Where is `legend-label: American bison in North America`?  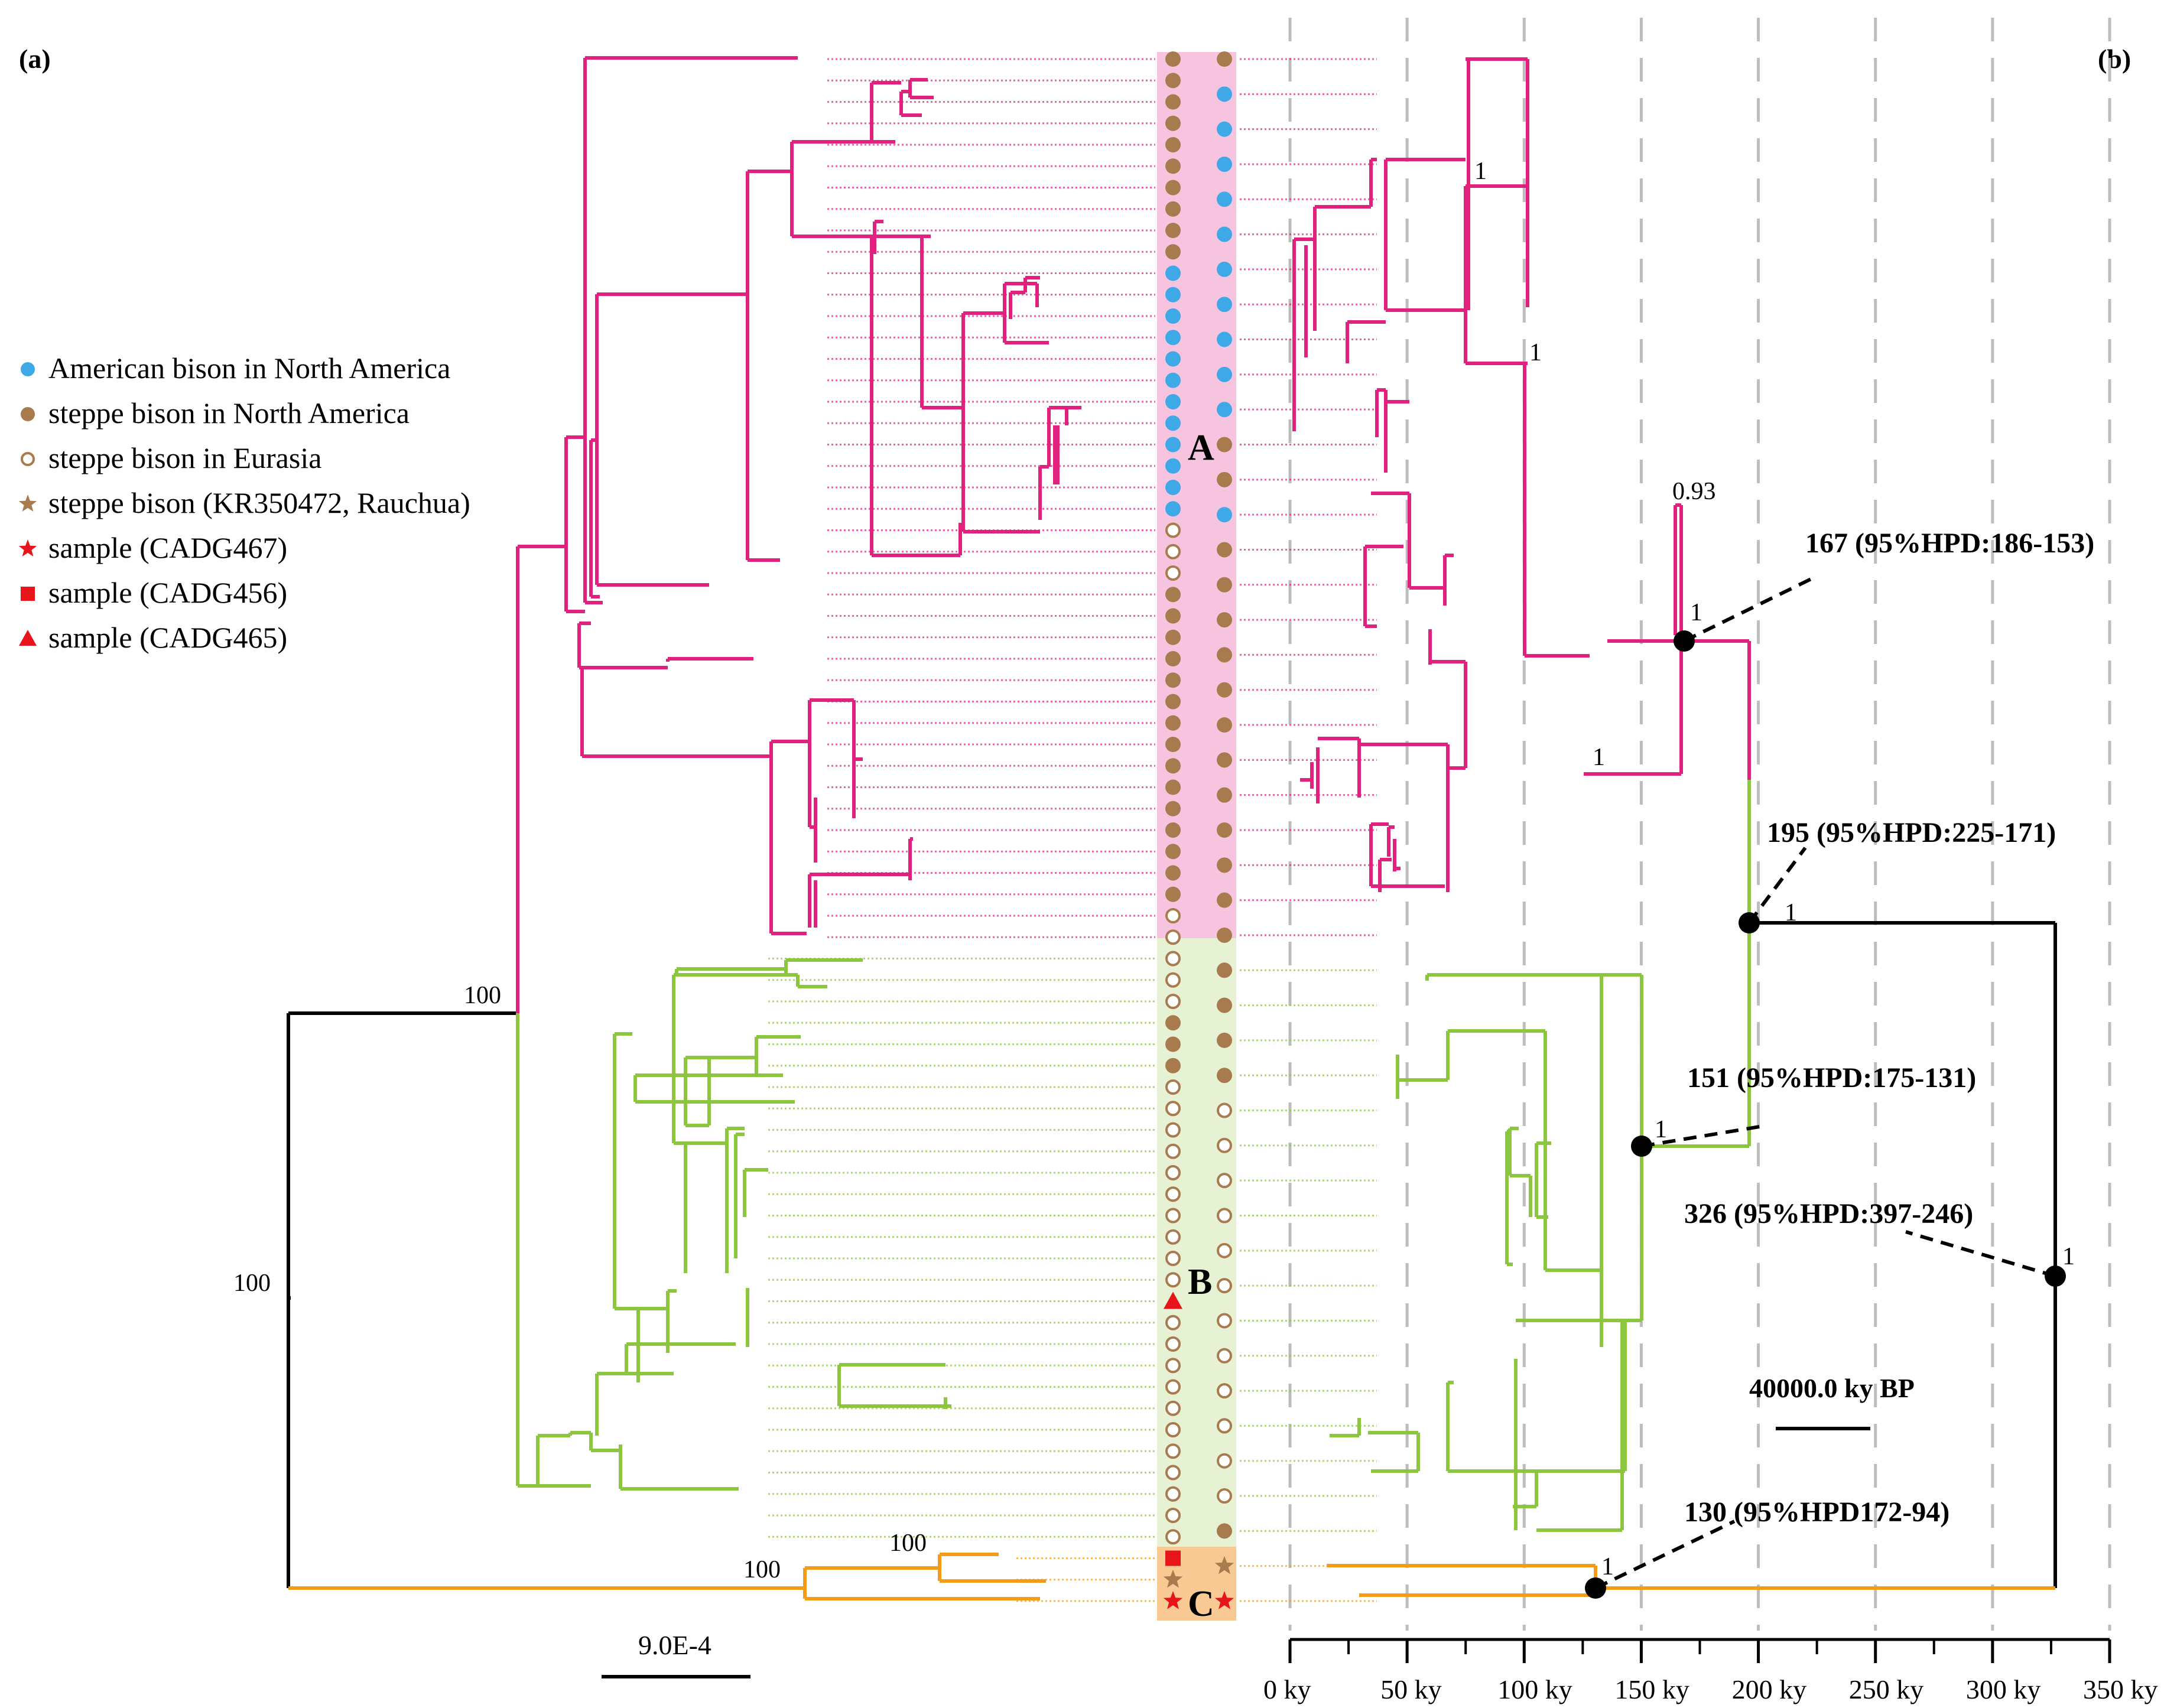
legend-label: American bison in North America is located at coordinates (249, 368).